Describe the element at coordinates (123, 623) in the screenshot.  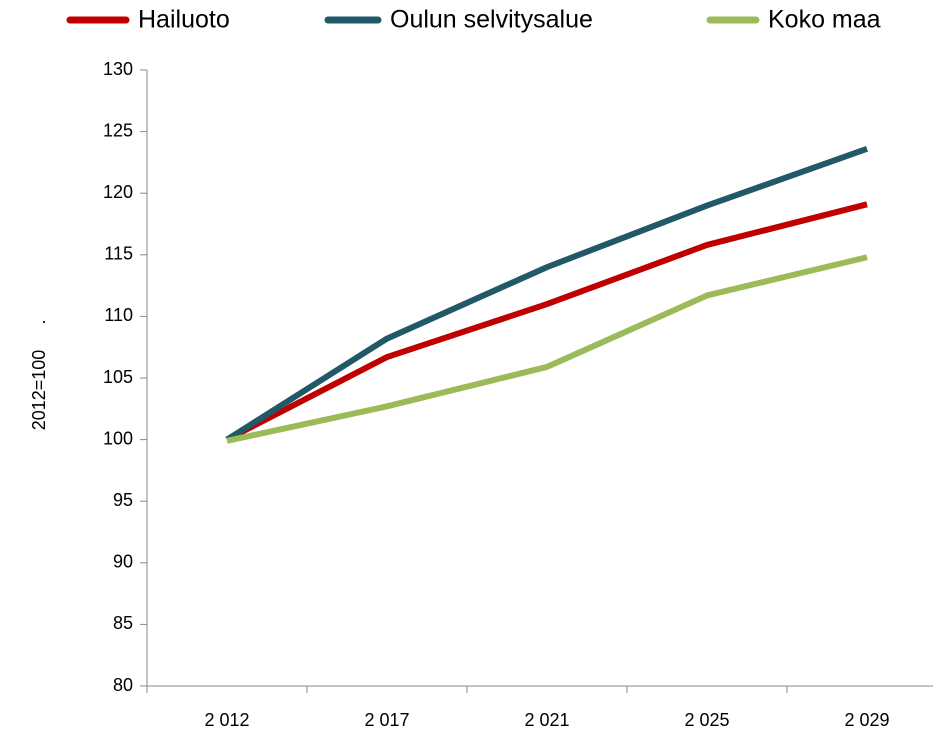
I see `y-tick-label: 85` at that location.